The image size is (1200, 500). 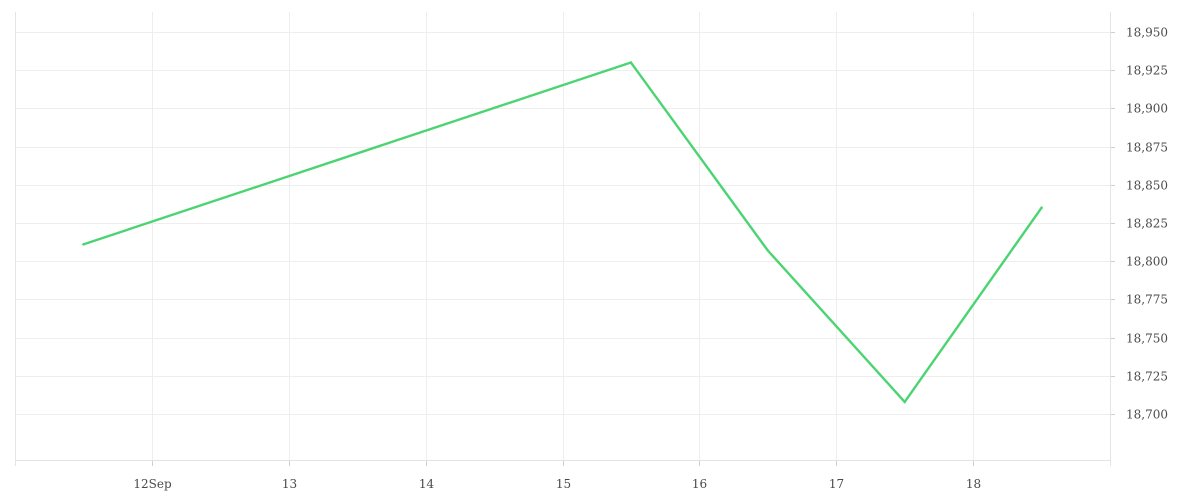 I want to click on y-tick-label: 18,725, so click(x=1147, y=377).